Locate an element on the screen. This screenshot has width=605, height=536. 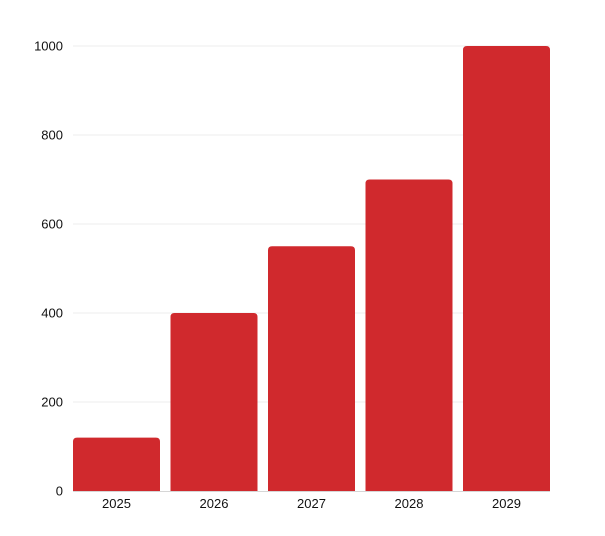
y-tick-label: 600 is located at coordinates (52, 224).